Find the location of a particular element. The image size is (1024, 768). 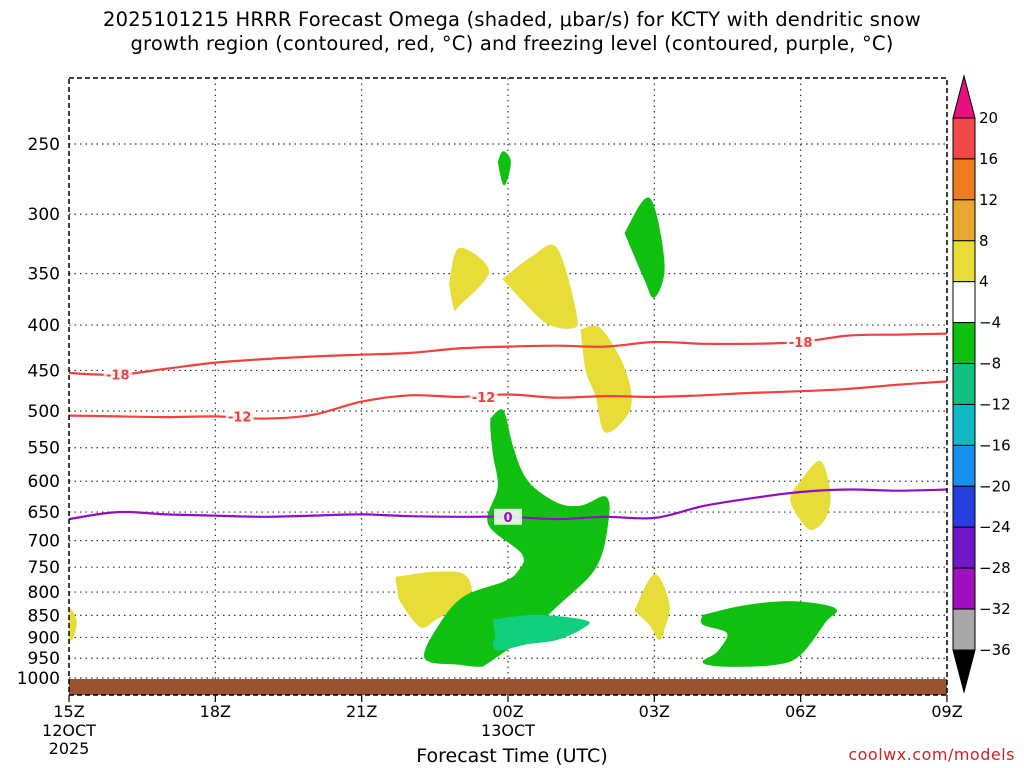

y-tick-label: 550 is located at coordinates (44, 449).